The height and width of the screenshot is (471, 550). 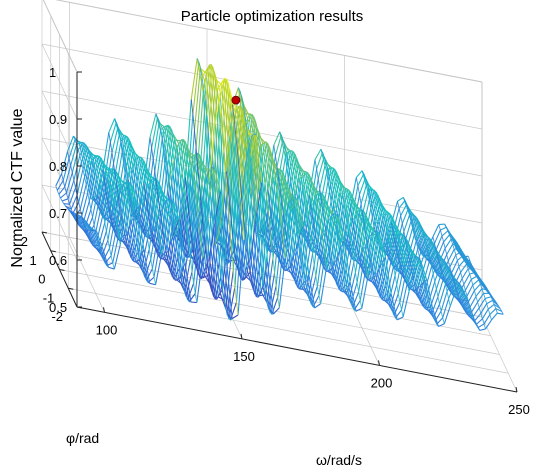 I want to click on x-axis-label: ω/rad/s, so click(x=339, y=460).